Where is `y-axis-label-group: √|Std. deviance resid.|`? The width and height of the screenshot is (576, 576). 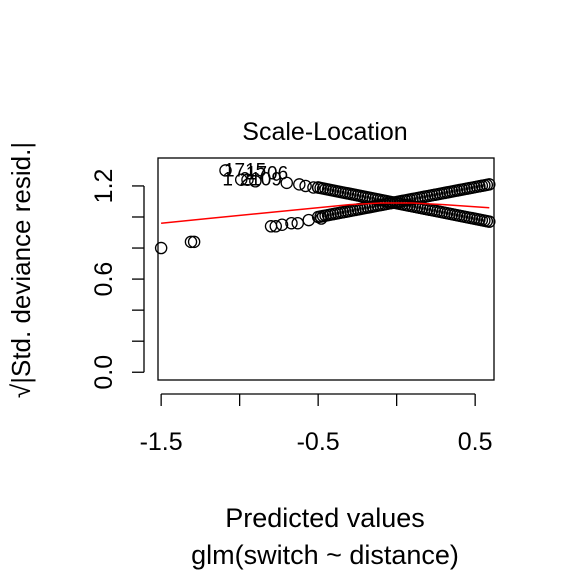 y-axis-label-group: √|Std. deviance resid.| is located at coordinates (21, 270).